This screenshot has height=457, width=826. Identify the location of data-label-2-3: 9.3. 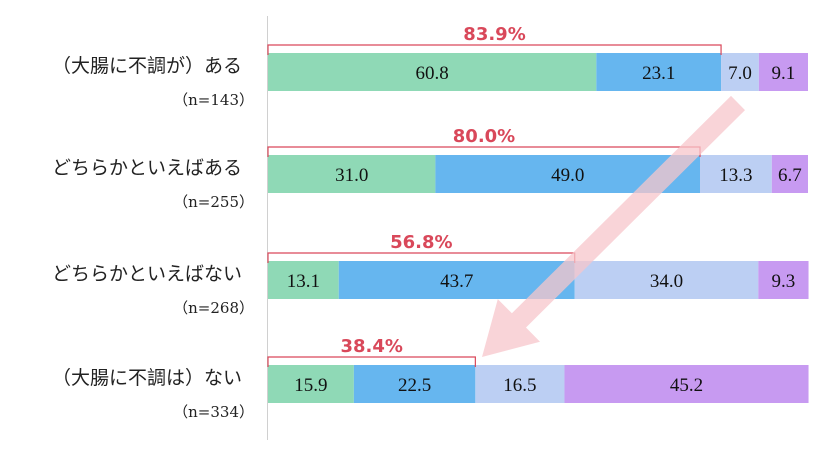
(784, 281).